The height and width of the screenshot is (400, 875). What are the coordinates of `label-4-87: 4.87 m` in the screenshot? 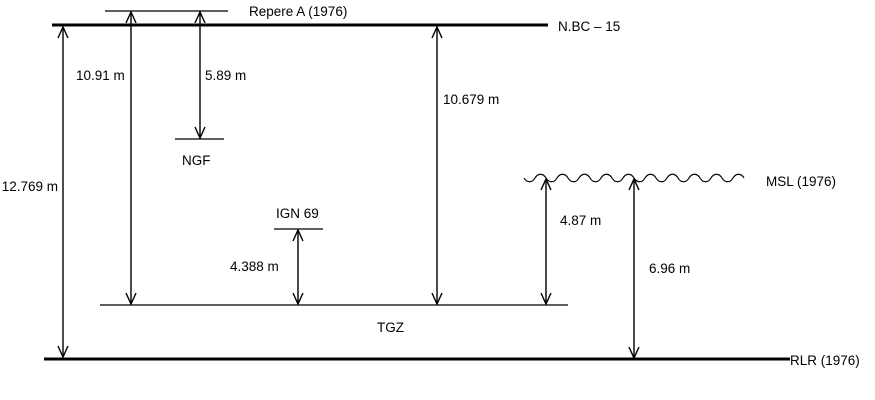 It's located at (580, 220).